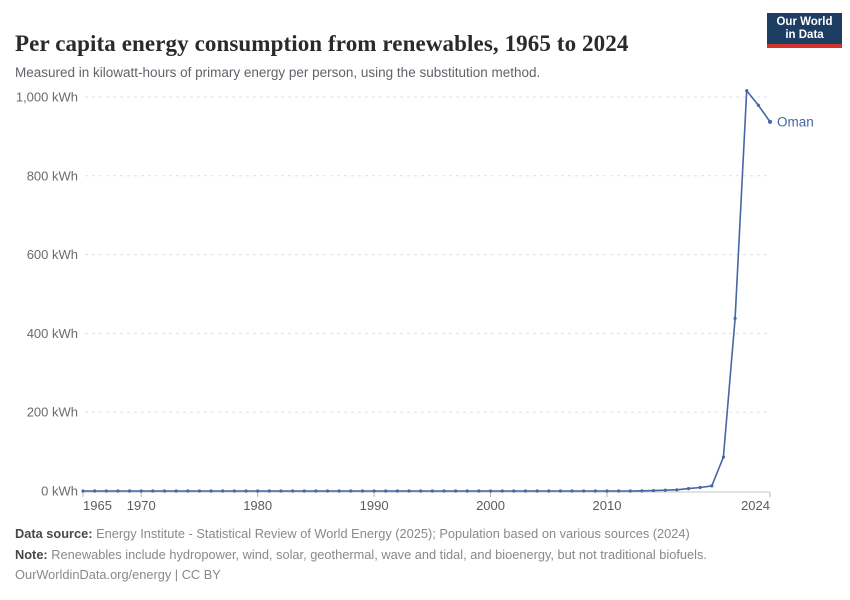  What do you see at coordinates (31, 554) in the screenshot?
I see `note-label: Note:` at bounding box center [31, 554].